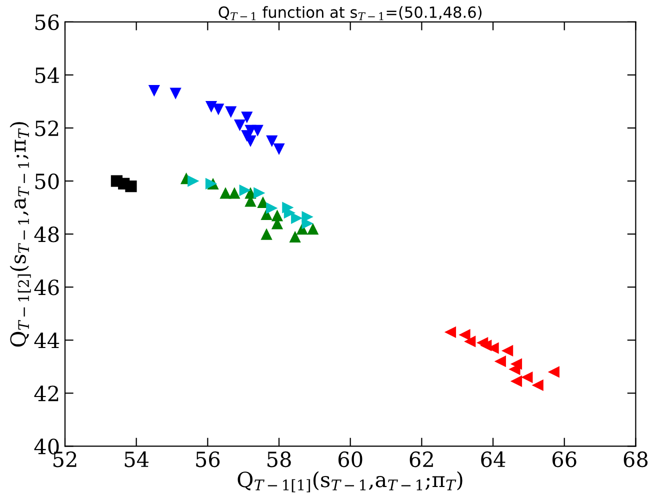 The width and height of the screenshot is (650, 498). I want to click on y-tick-label: 52, so click(46, 128).